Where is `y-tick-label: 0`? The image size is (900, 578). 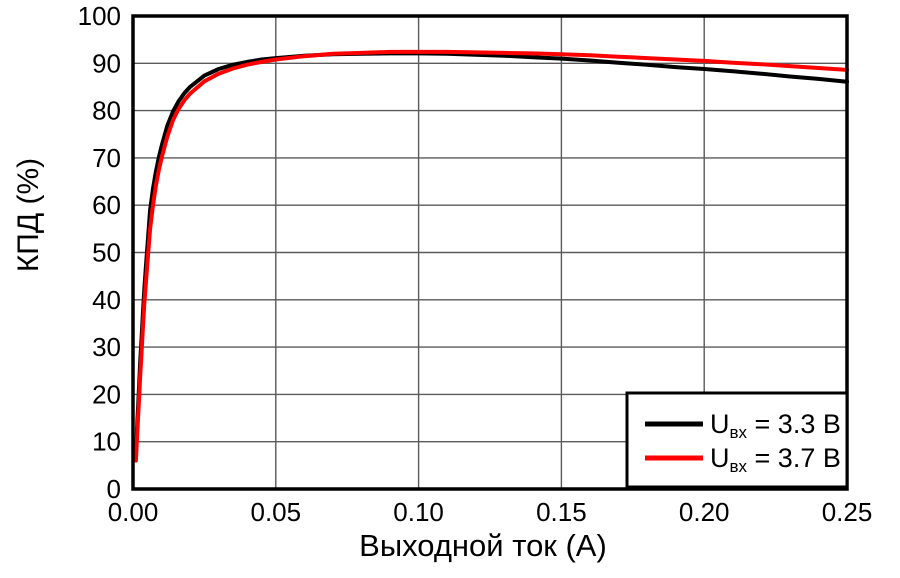 y-tick-label: 0 is located at coordinates (114, 489).